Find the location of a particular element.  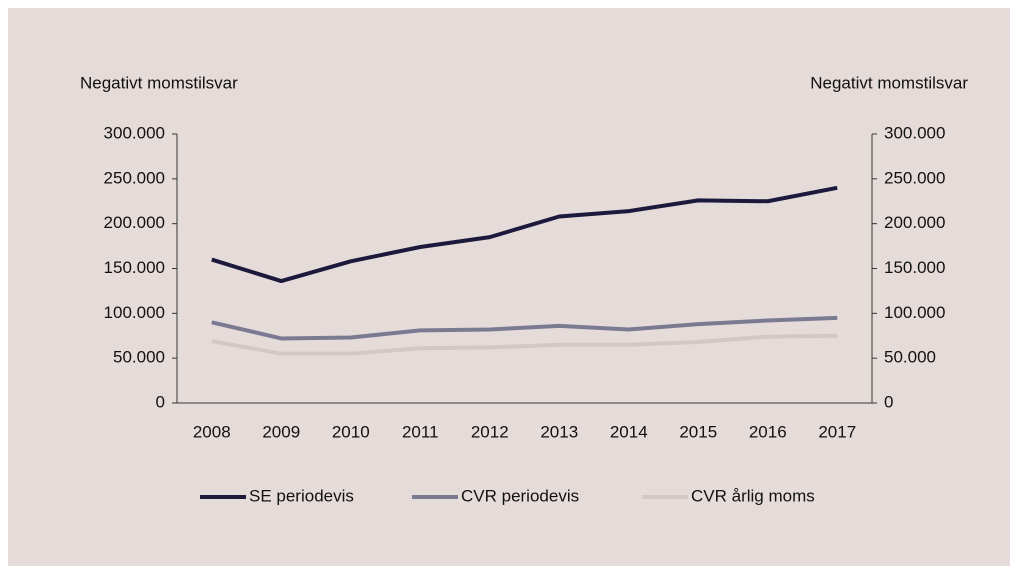

y2-tick-label: 200.000 is located at coordinates (914, 222).